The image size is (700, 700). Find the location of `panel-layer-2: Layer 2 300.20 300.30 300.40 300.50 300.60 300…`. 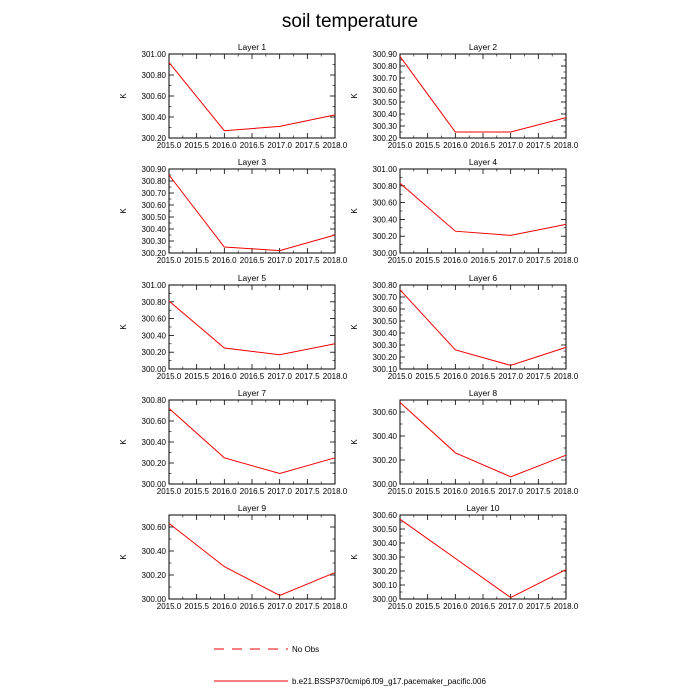

panel-layer-2: Layer 2 300.20 300.30 300.40 300.50 300.60 300… is located at coordinates (464, 96).